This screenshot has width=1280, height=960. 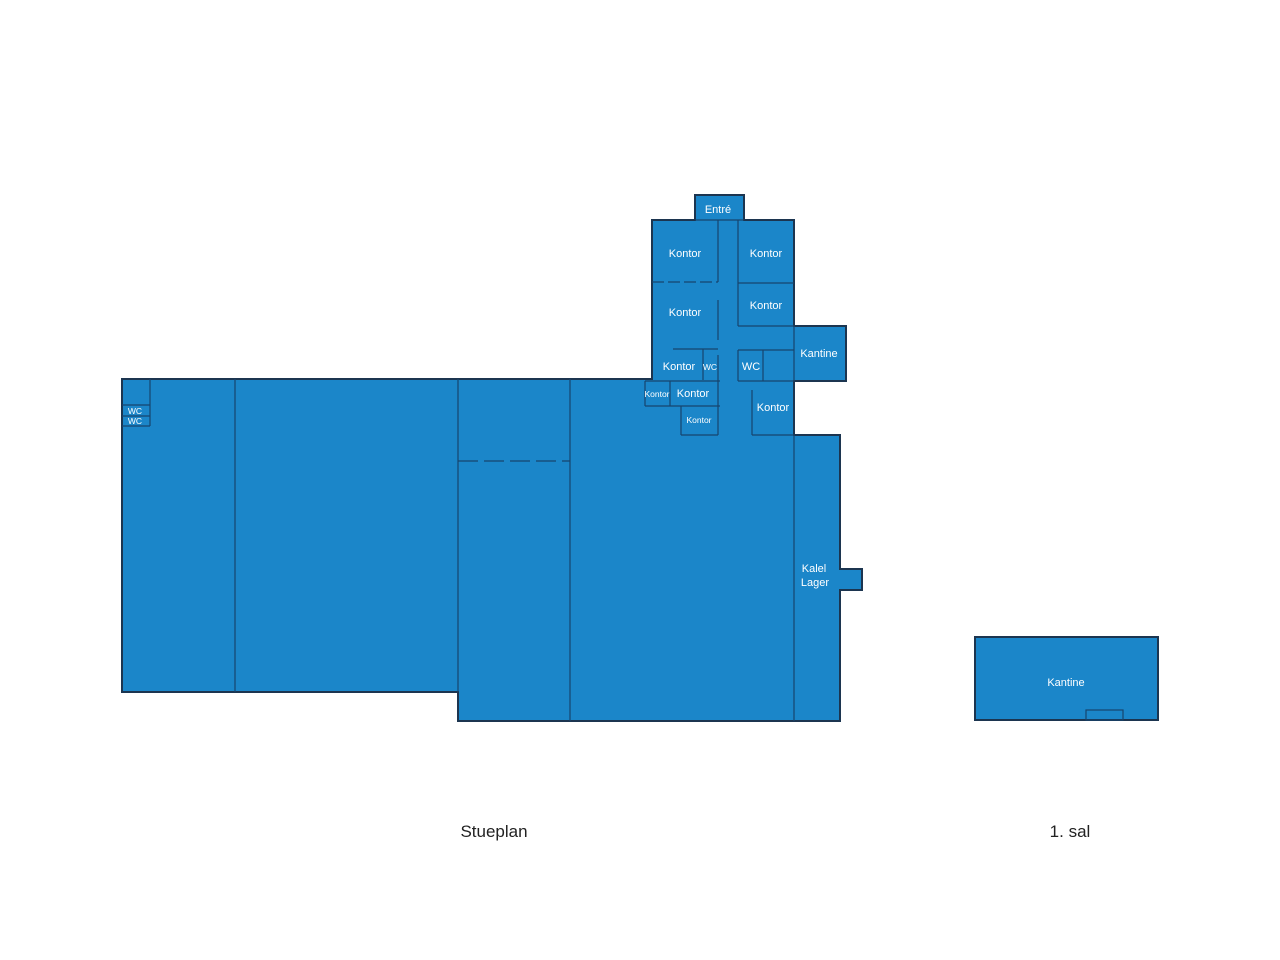 What do you see at coordinates (815, 583) in the screenshot?
I see `room-label-lager: Lager` at bounding box center [815, 583].